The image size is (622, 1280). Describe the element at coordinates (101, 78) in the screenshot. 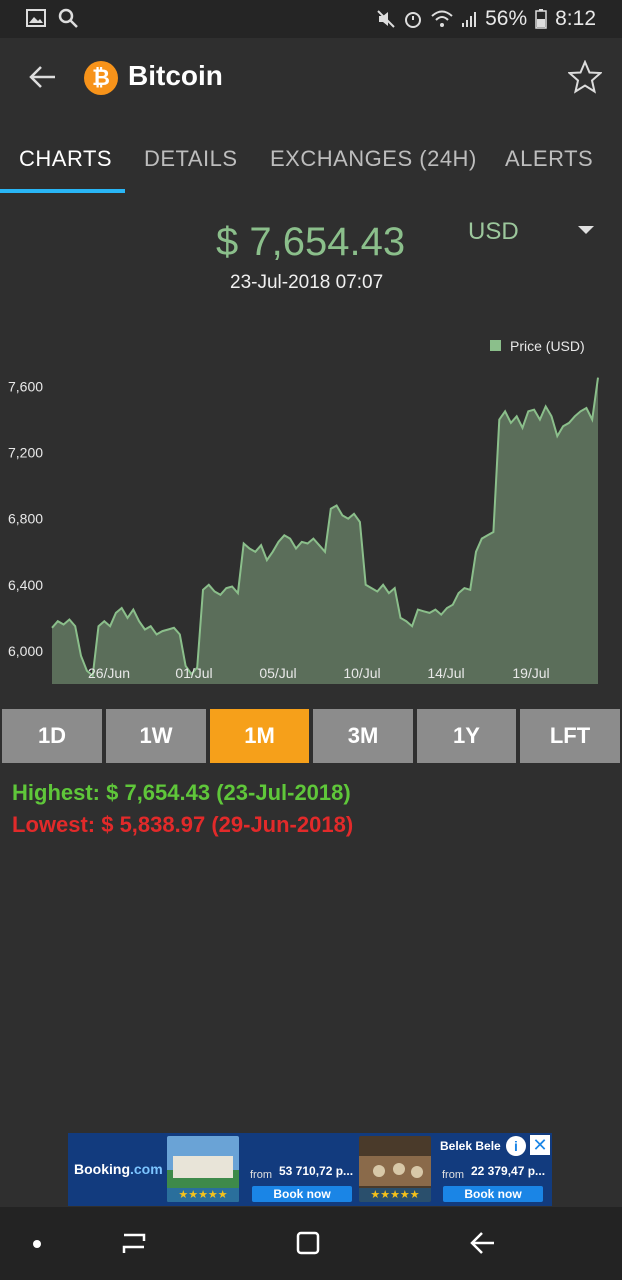

I see `bitcoin-icon: ₿` at that location.